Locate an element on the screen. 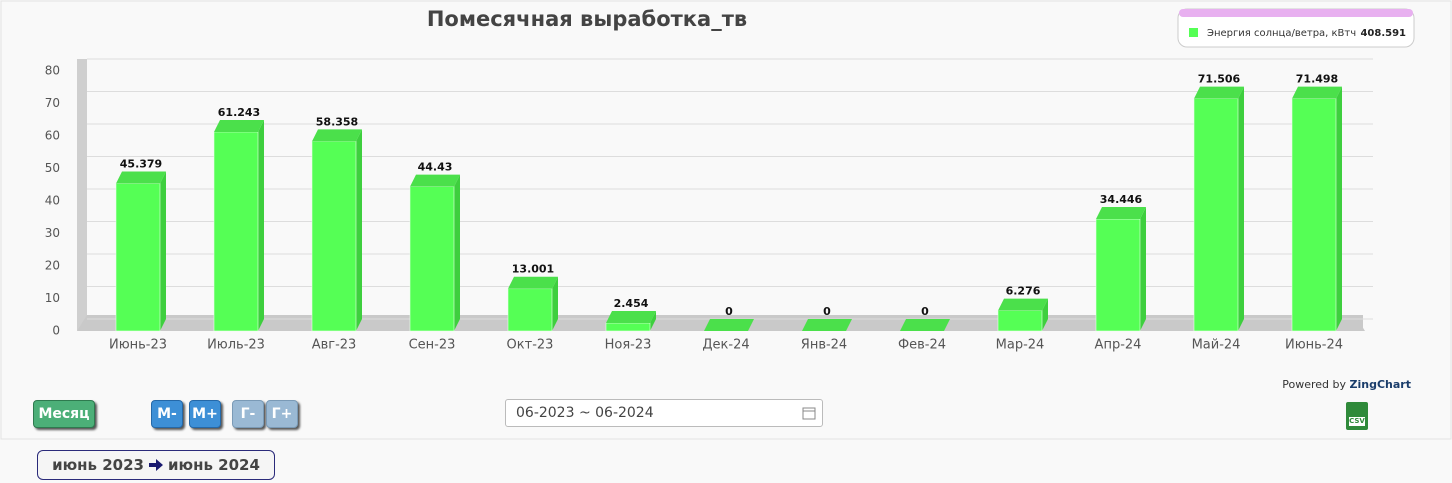 The width and height of the screenshot is (1452, 483). x-tick-label: Сен-23 is located at coordinates (432, 345).